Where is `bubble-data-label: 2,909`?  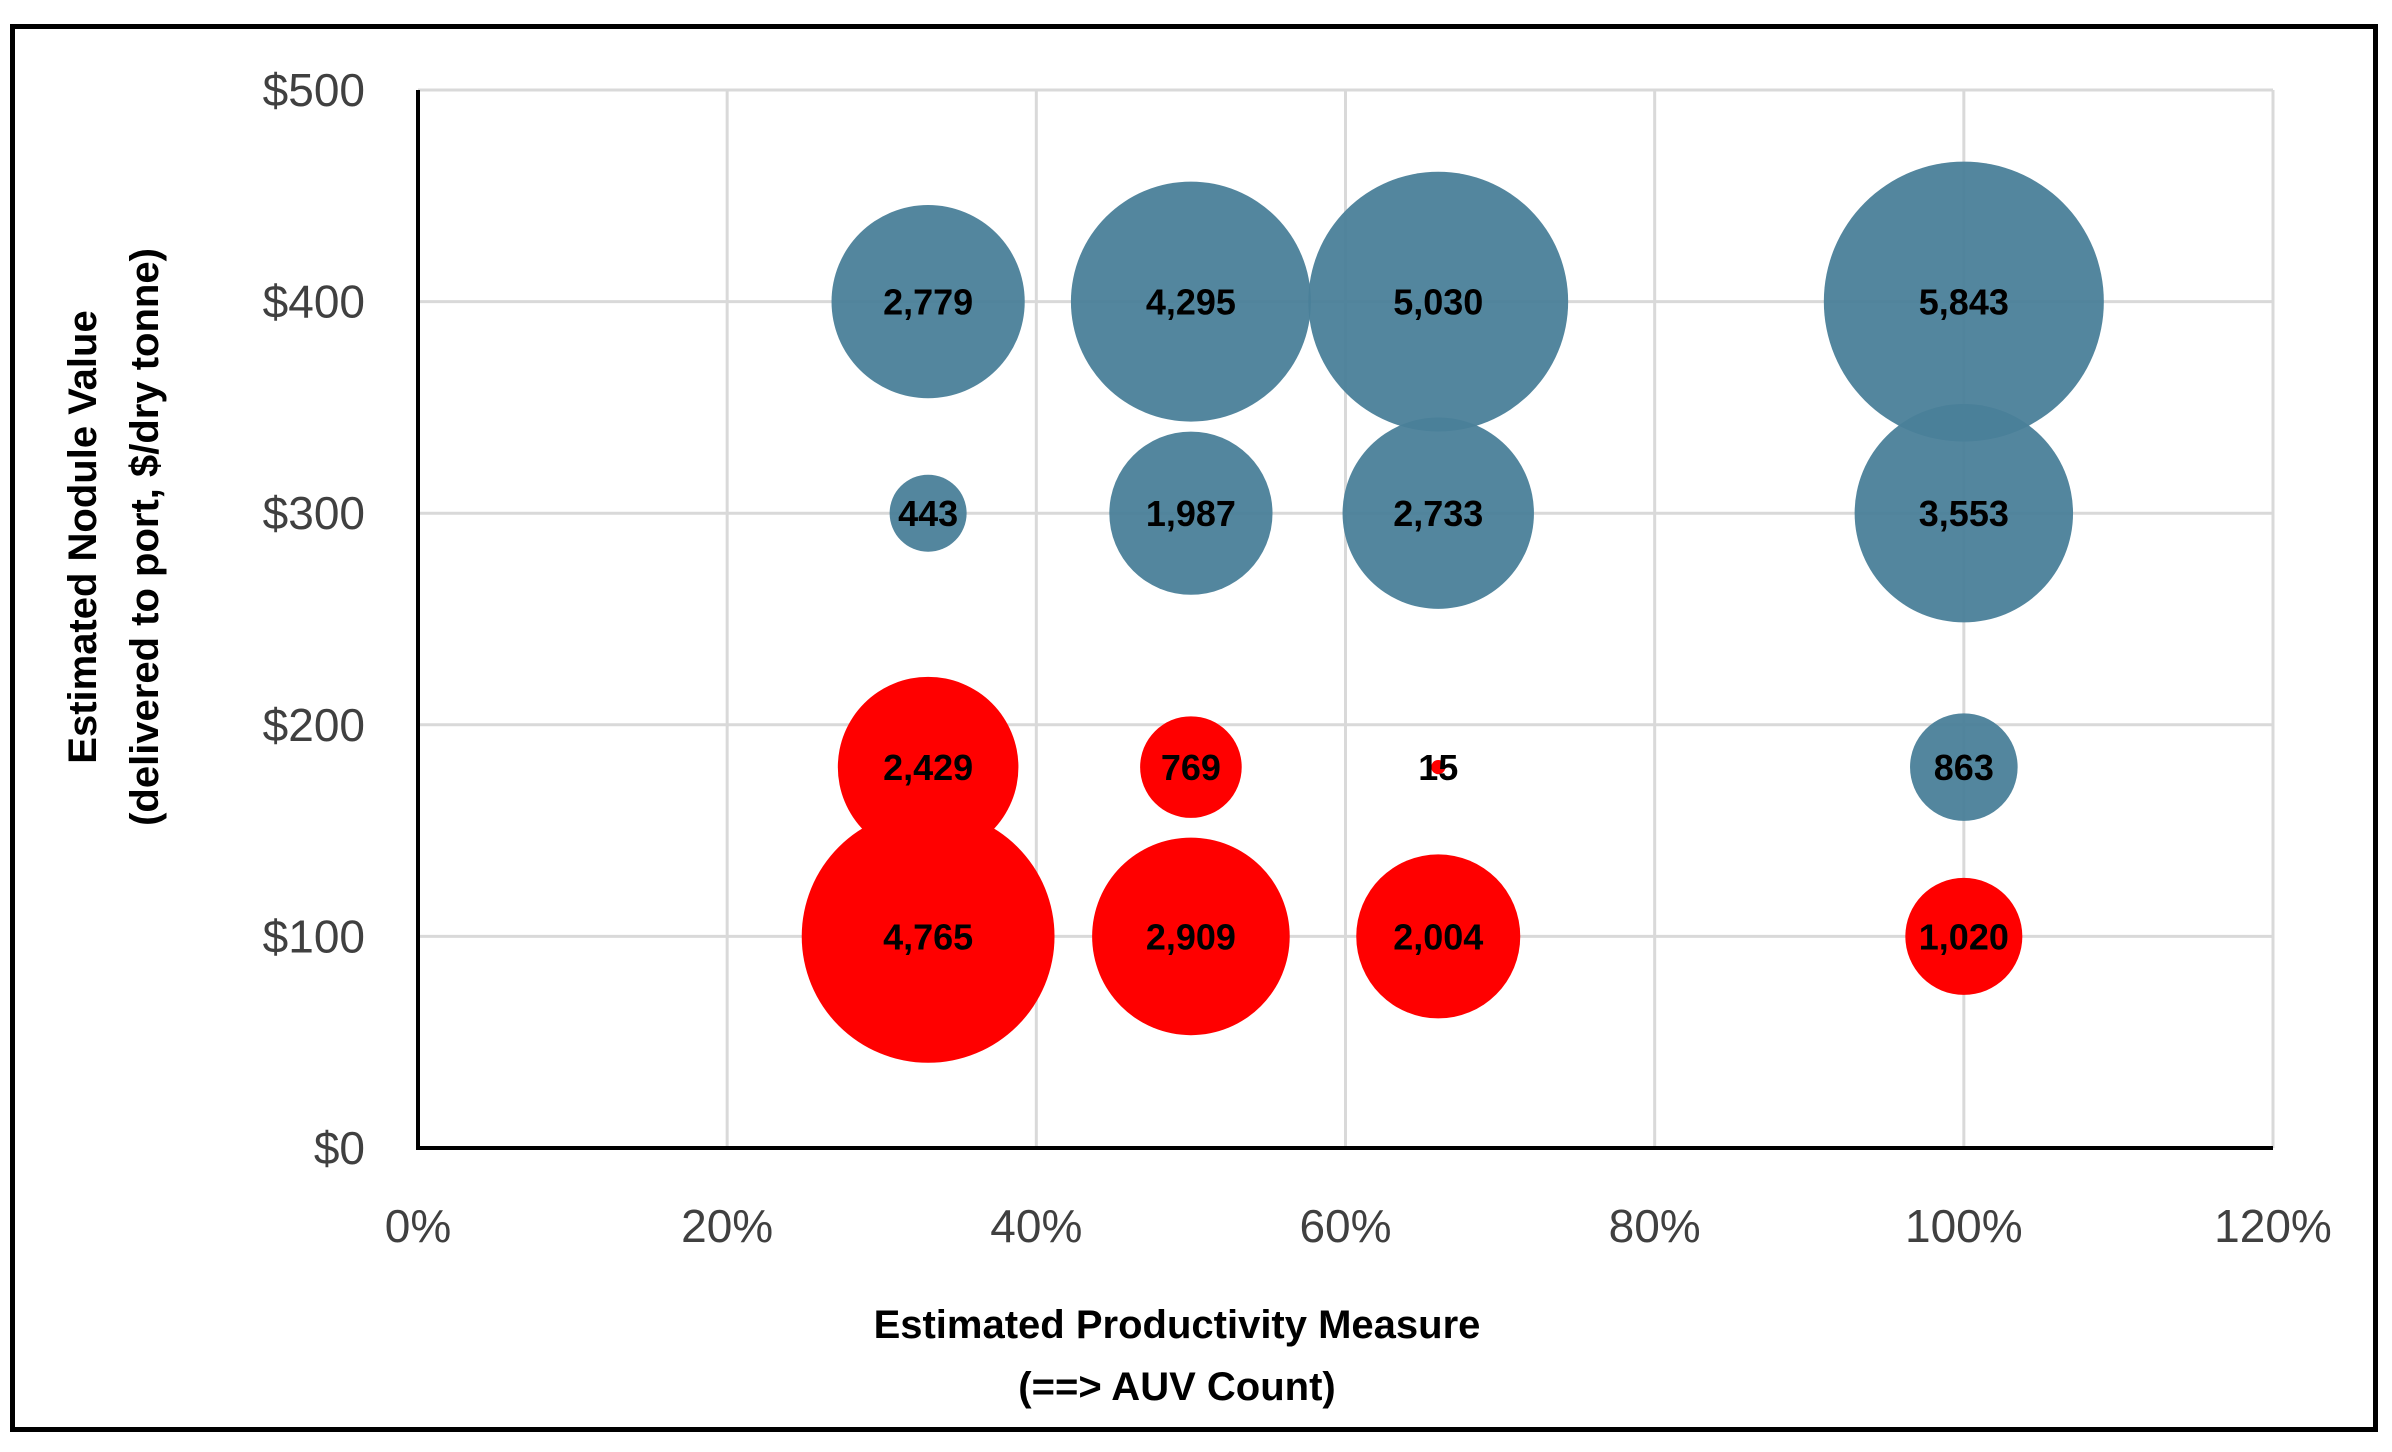
bubble-data-label: 2,909 is located at coordinates (1191, 936).